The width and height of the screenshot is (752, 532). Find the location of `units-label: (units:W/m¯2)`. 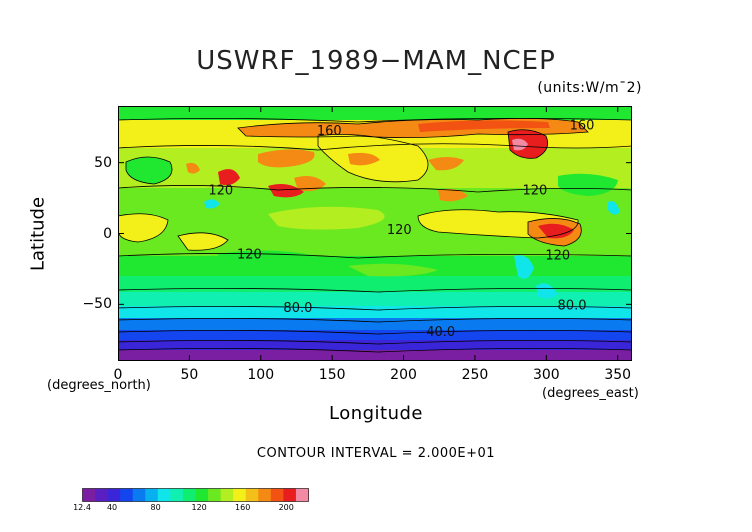

units-label: (units:W/m¯2) is located at coordinates (589, 88).